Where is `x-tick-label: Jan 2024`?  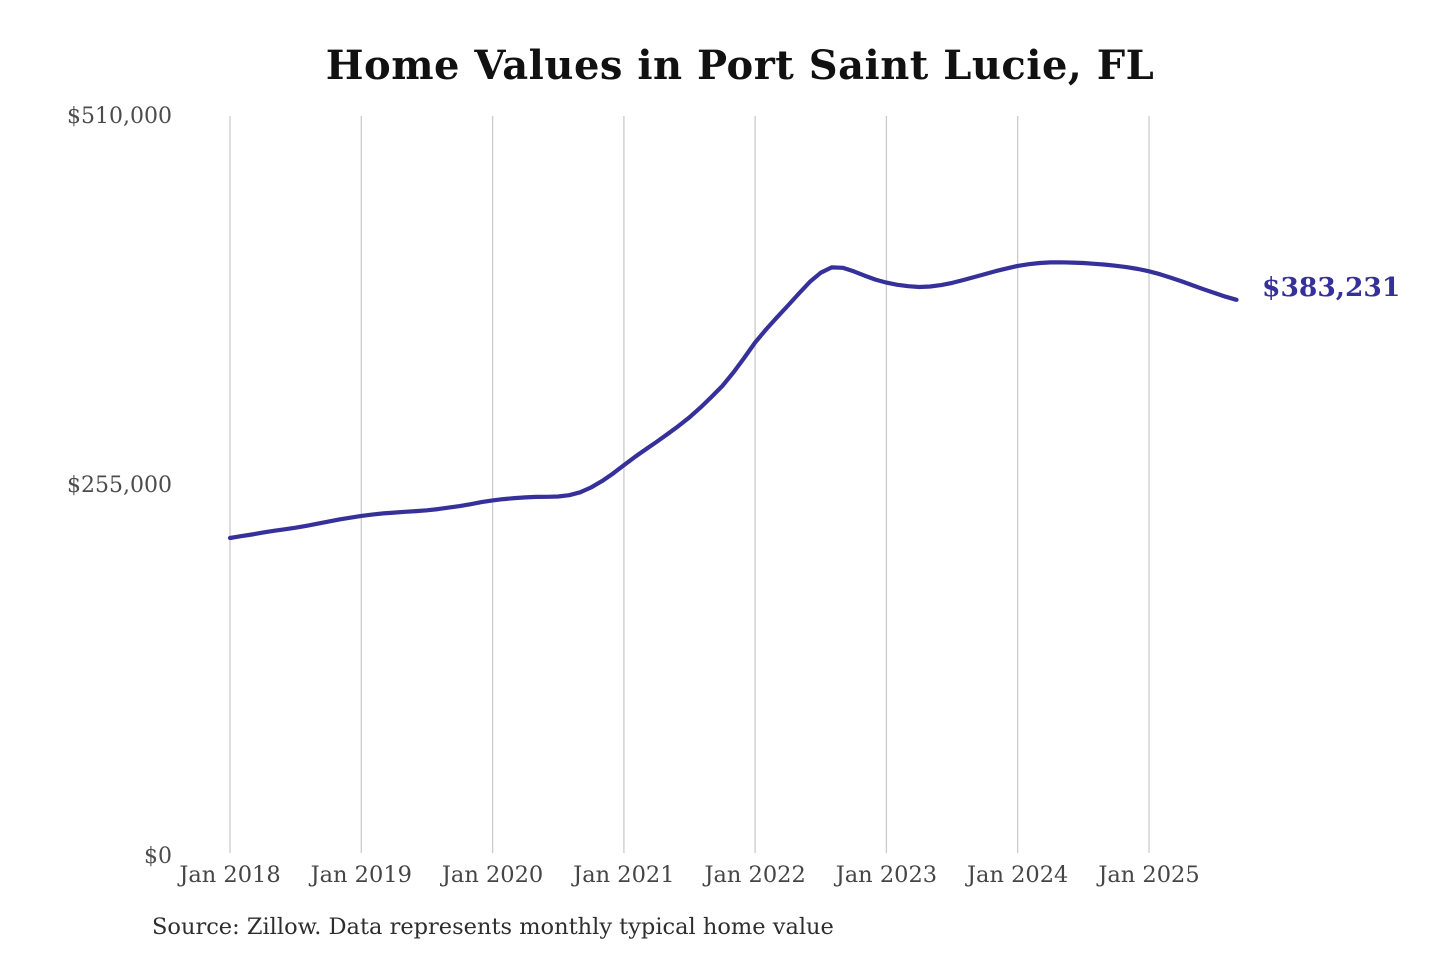 x-tick-label: Jan 2024 is located at coordinates (1018, 875).